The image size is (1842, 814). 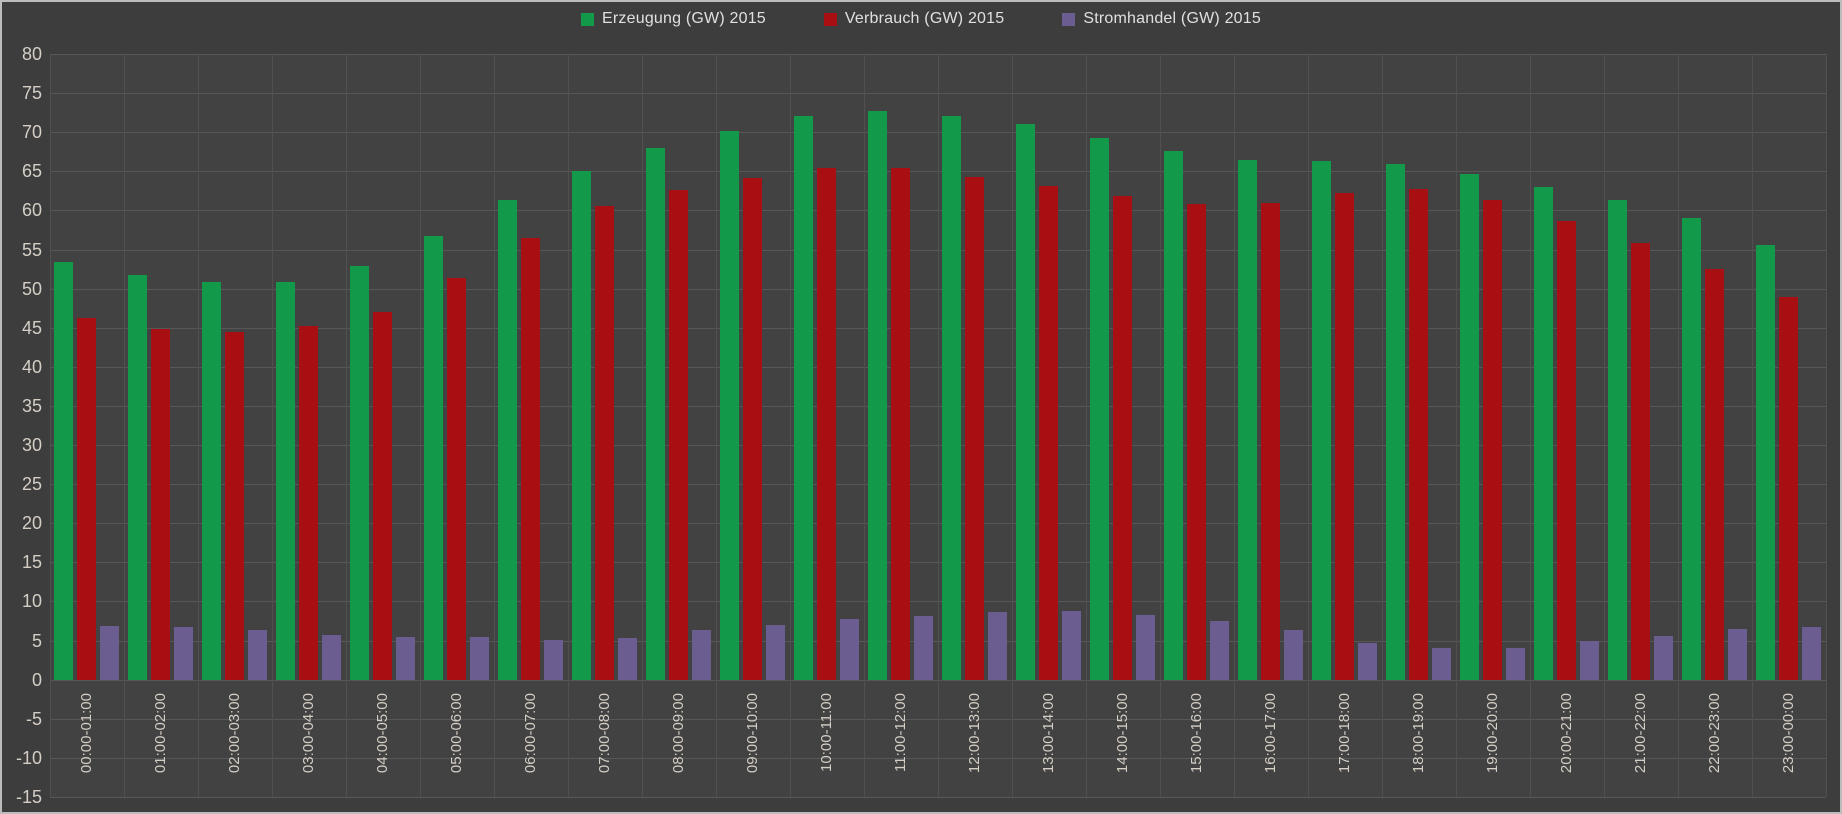 What do you see at coordinates (924, 18) in the screenshot?
I see `legend-label: Verbrauch (GW) 2015` at bounding box center [924, 18].